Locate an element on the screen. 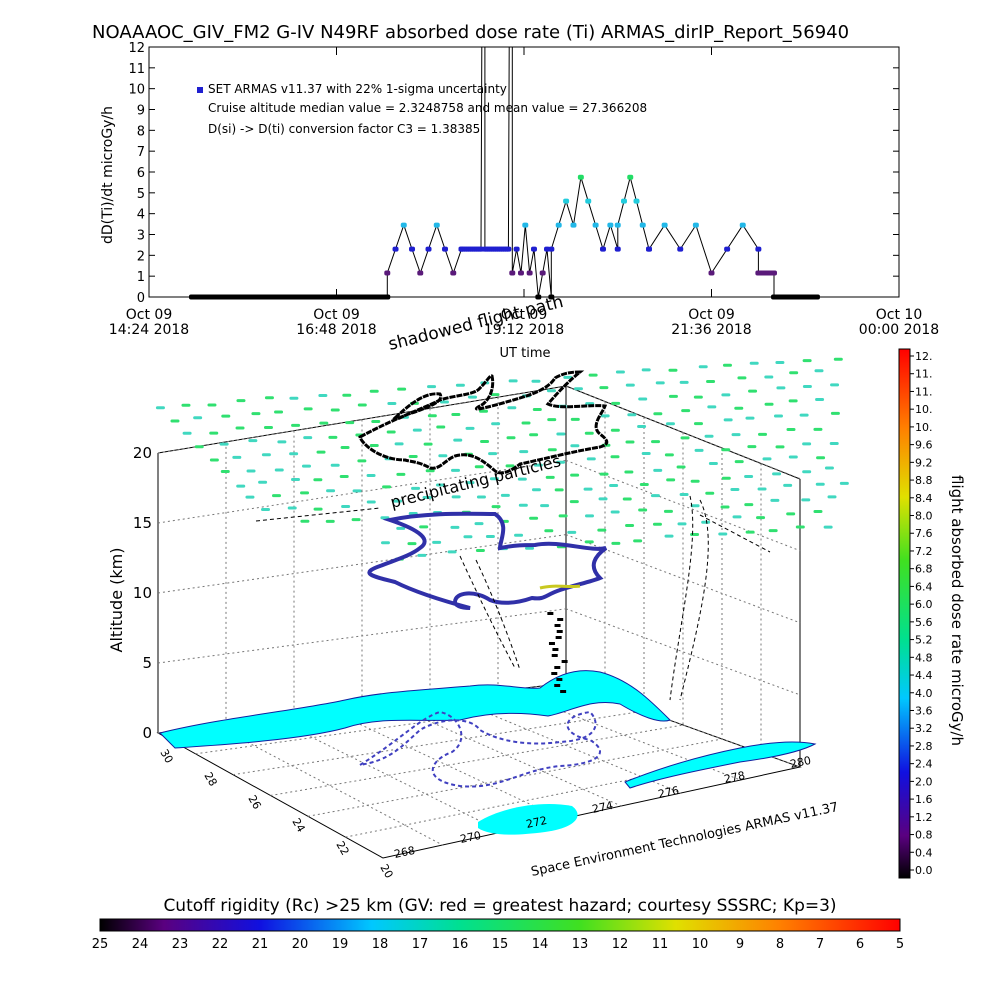 Image resolution: width=1000 pixels, height=1000 pixels. rigidity-tick-label: 11 is located at coordinates (660, 944).